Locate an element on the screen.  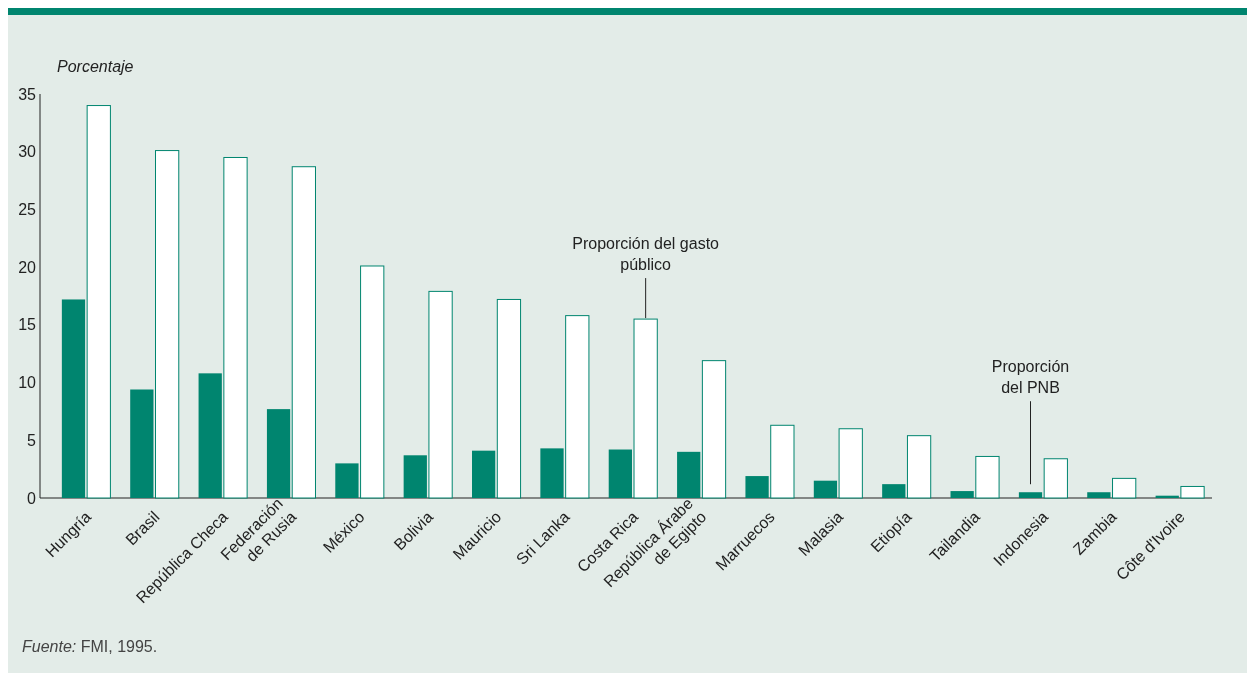
y-tick-label: 35 is located at coordinates (27, 94).